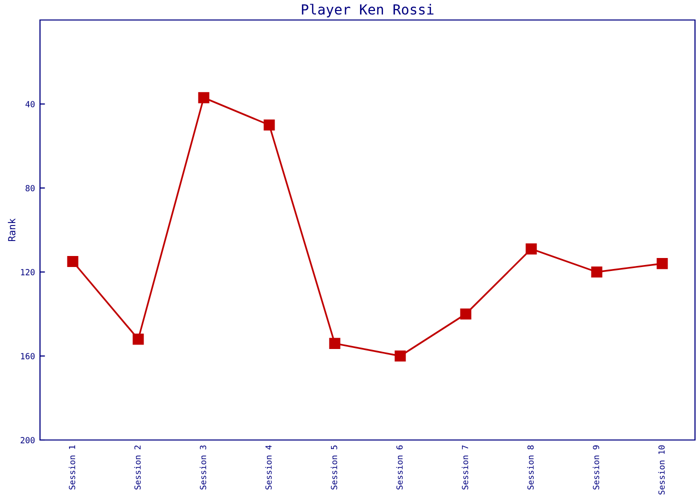  Describe the element at coordinates (28, 356) in the screenshot. I see `y-tick-label: 160` at that location.